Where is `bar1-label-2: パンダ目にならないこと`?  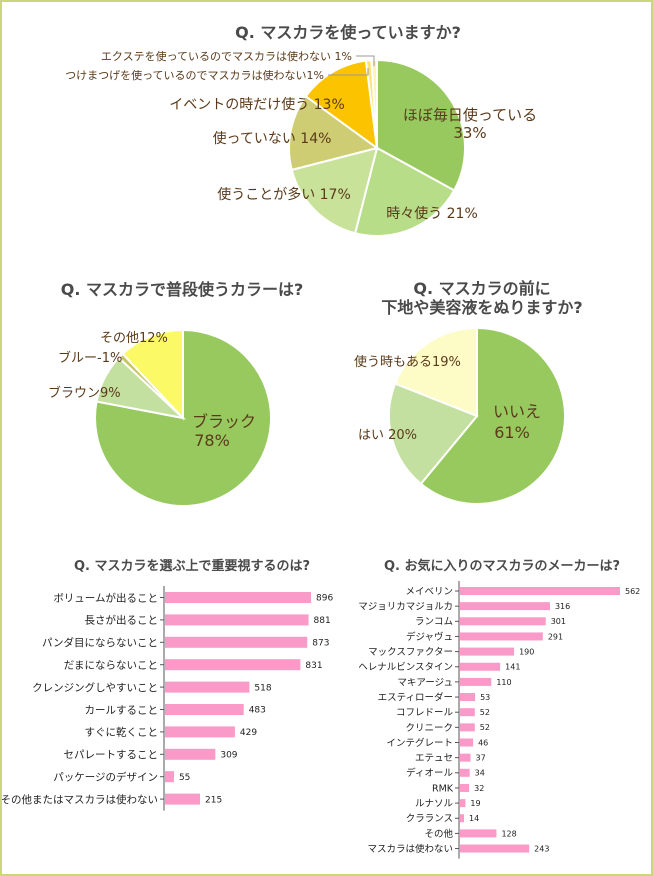 bar1-label-2: パンダ目にならないこと is located at coordinates (100, 642).